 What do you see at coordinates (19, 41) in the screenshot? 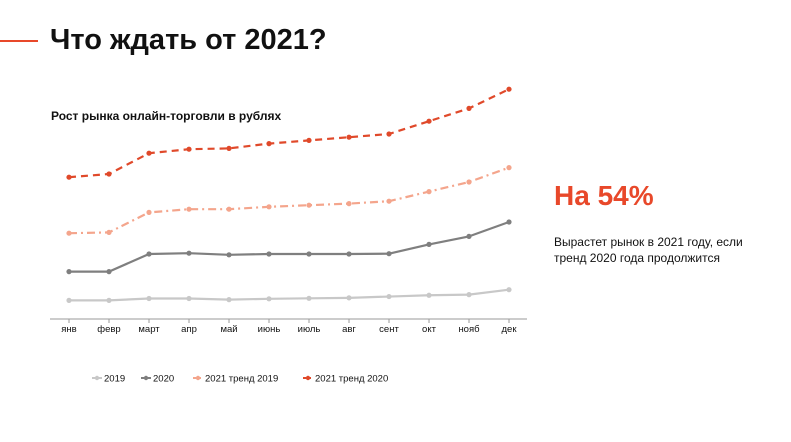
I see `title-accent-line` at bounding box center [19, 41].